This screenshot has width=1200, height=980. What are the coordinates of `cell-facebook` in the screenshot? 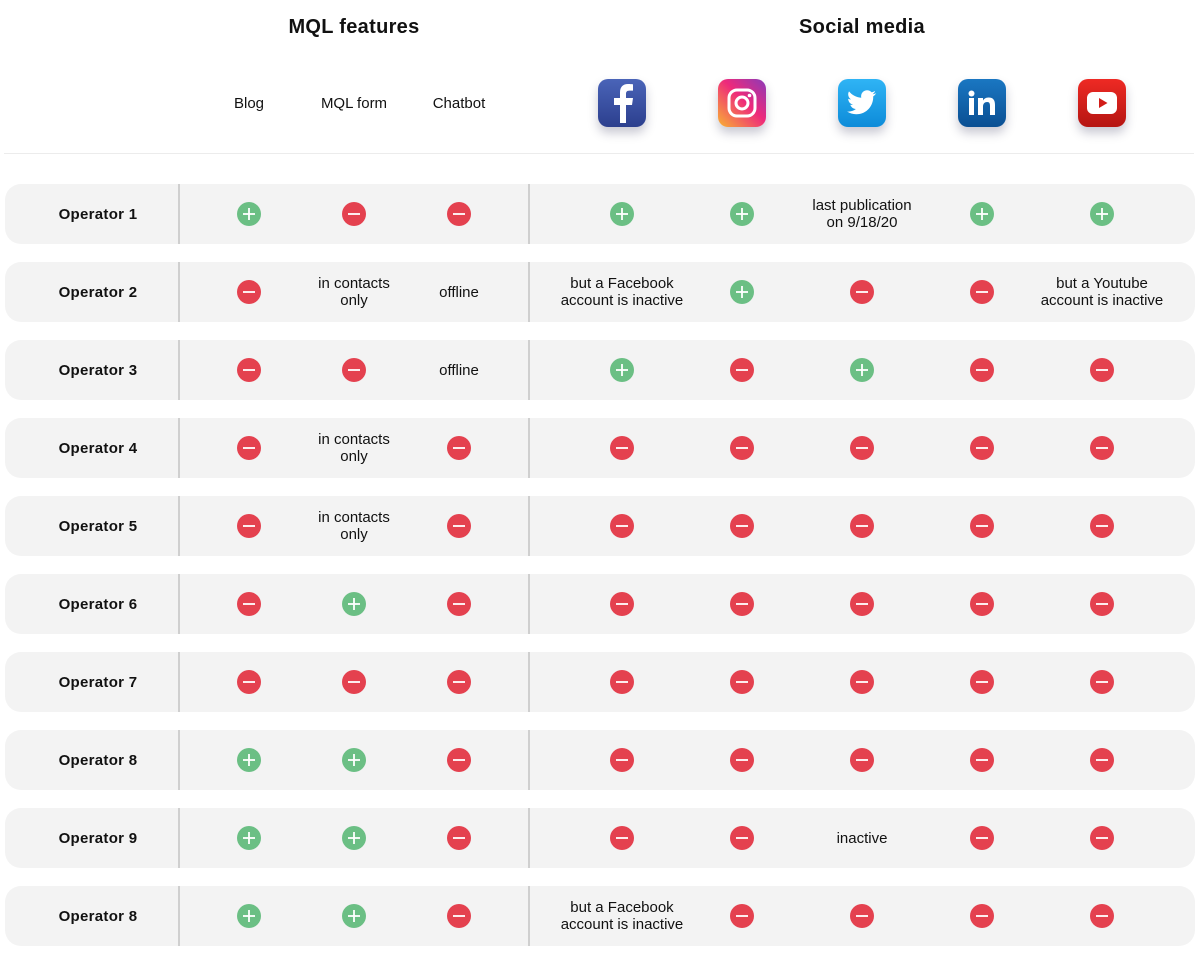 It's located at (622, 370).